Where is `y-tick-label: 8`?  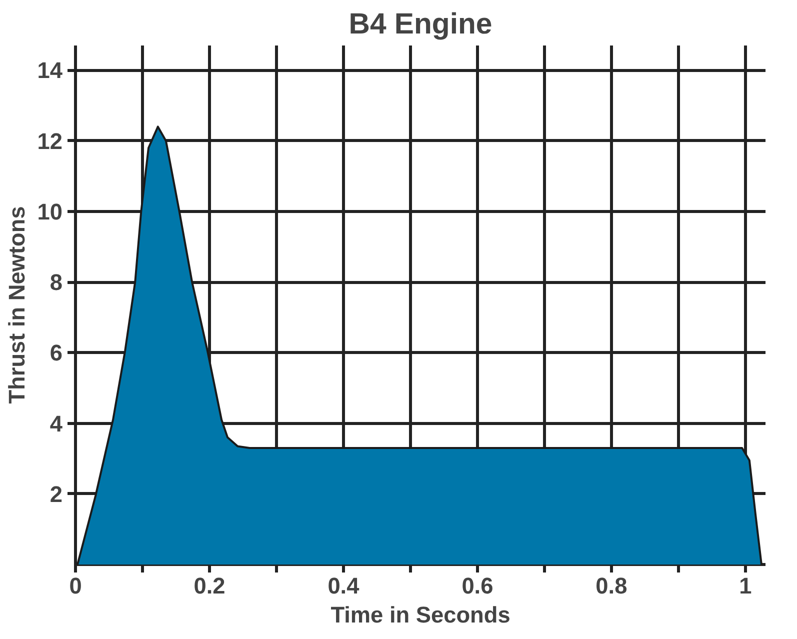 y-tick-label: 8 is located at coordinates (56, 282).